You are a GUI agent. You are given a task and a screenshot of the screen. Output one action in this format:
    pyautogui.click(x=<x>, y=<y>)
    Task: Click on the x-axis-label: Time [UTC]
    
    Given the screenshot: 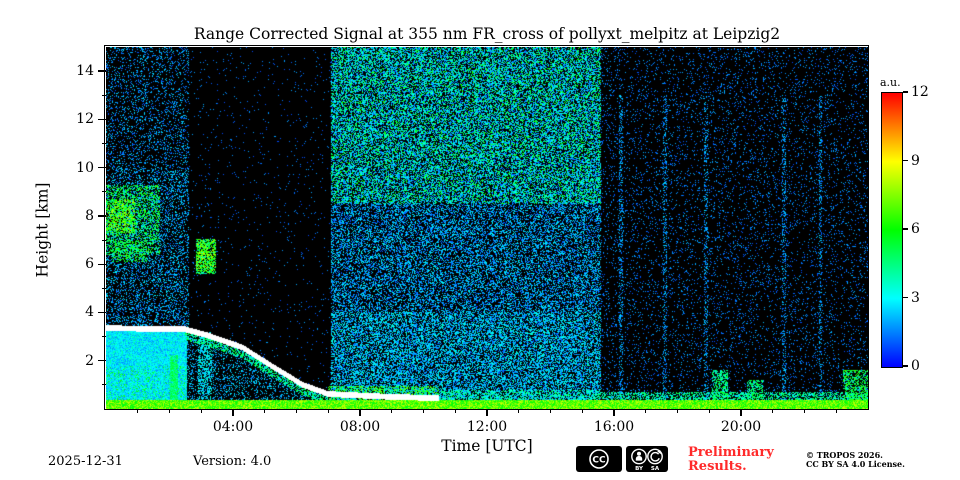 What is the action you would take?
    pyautogui.click(x=487, y=446)
    